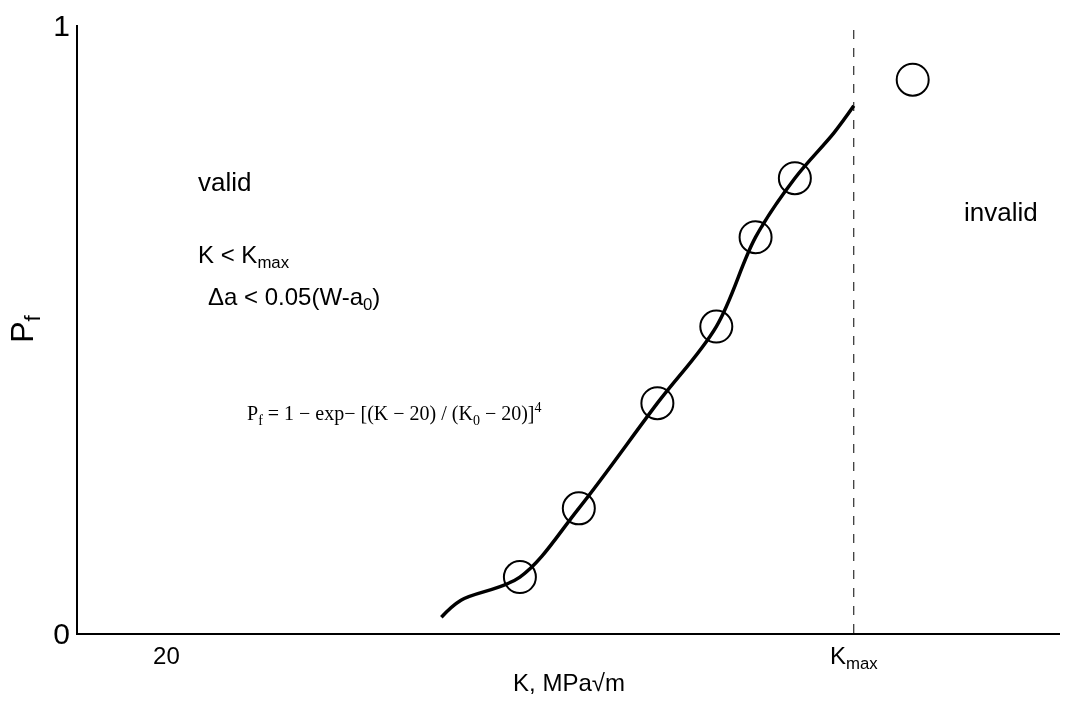  I want to click on y-tick-label: 1, so click(61, 25).